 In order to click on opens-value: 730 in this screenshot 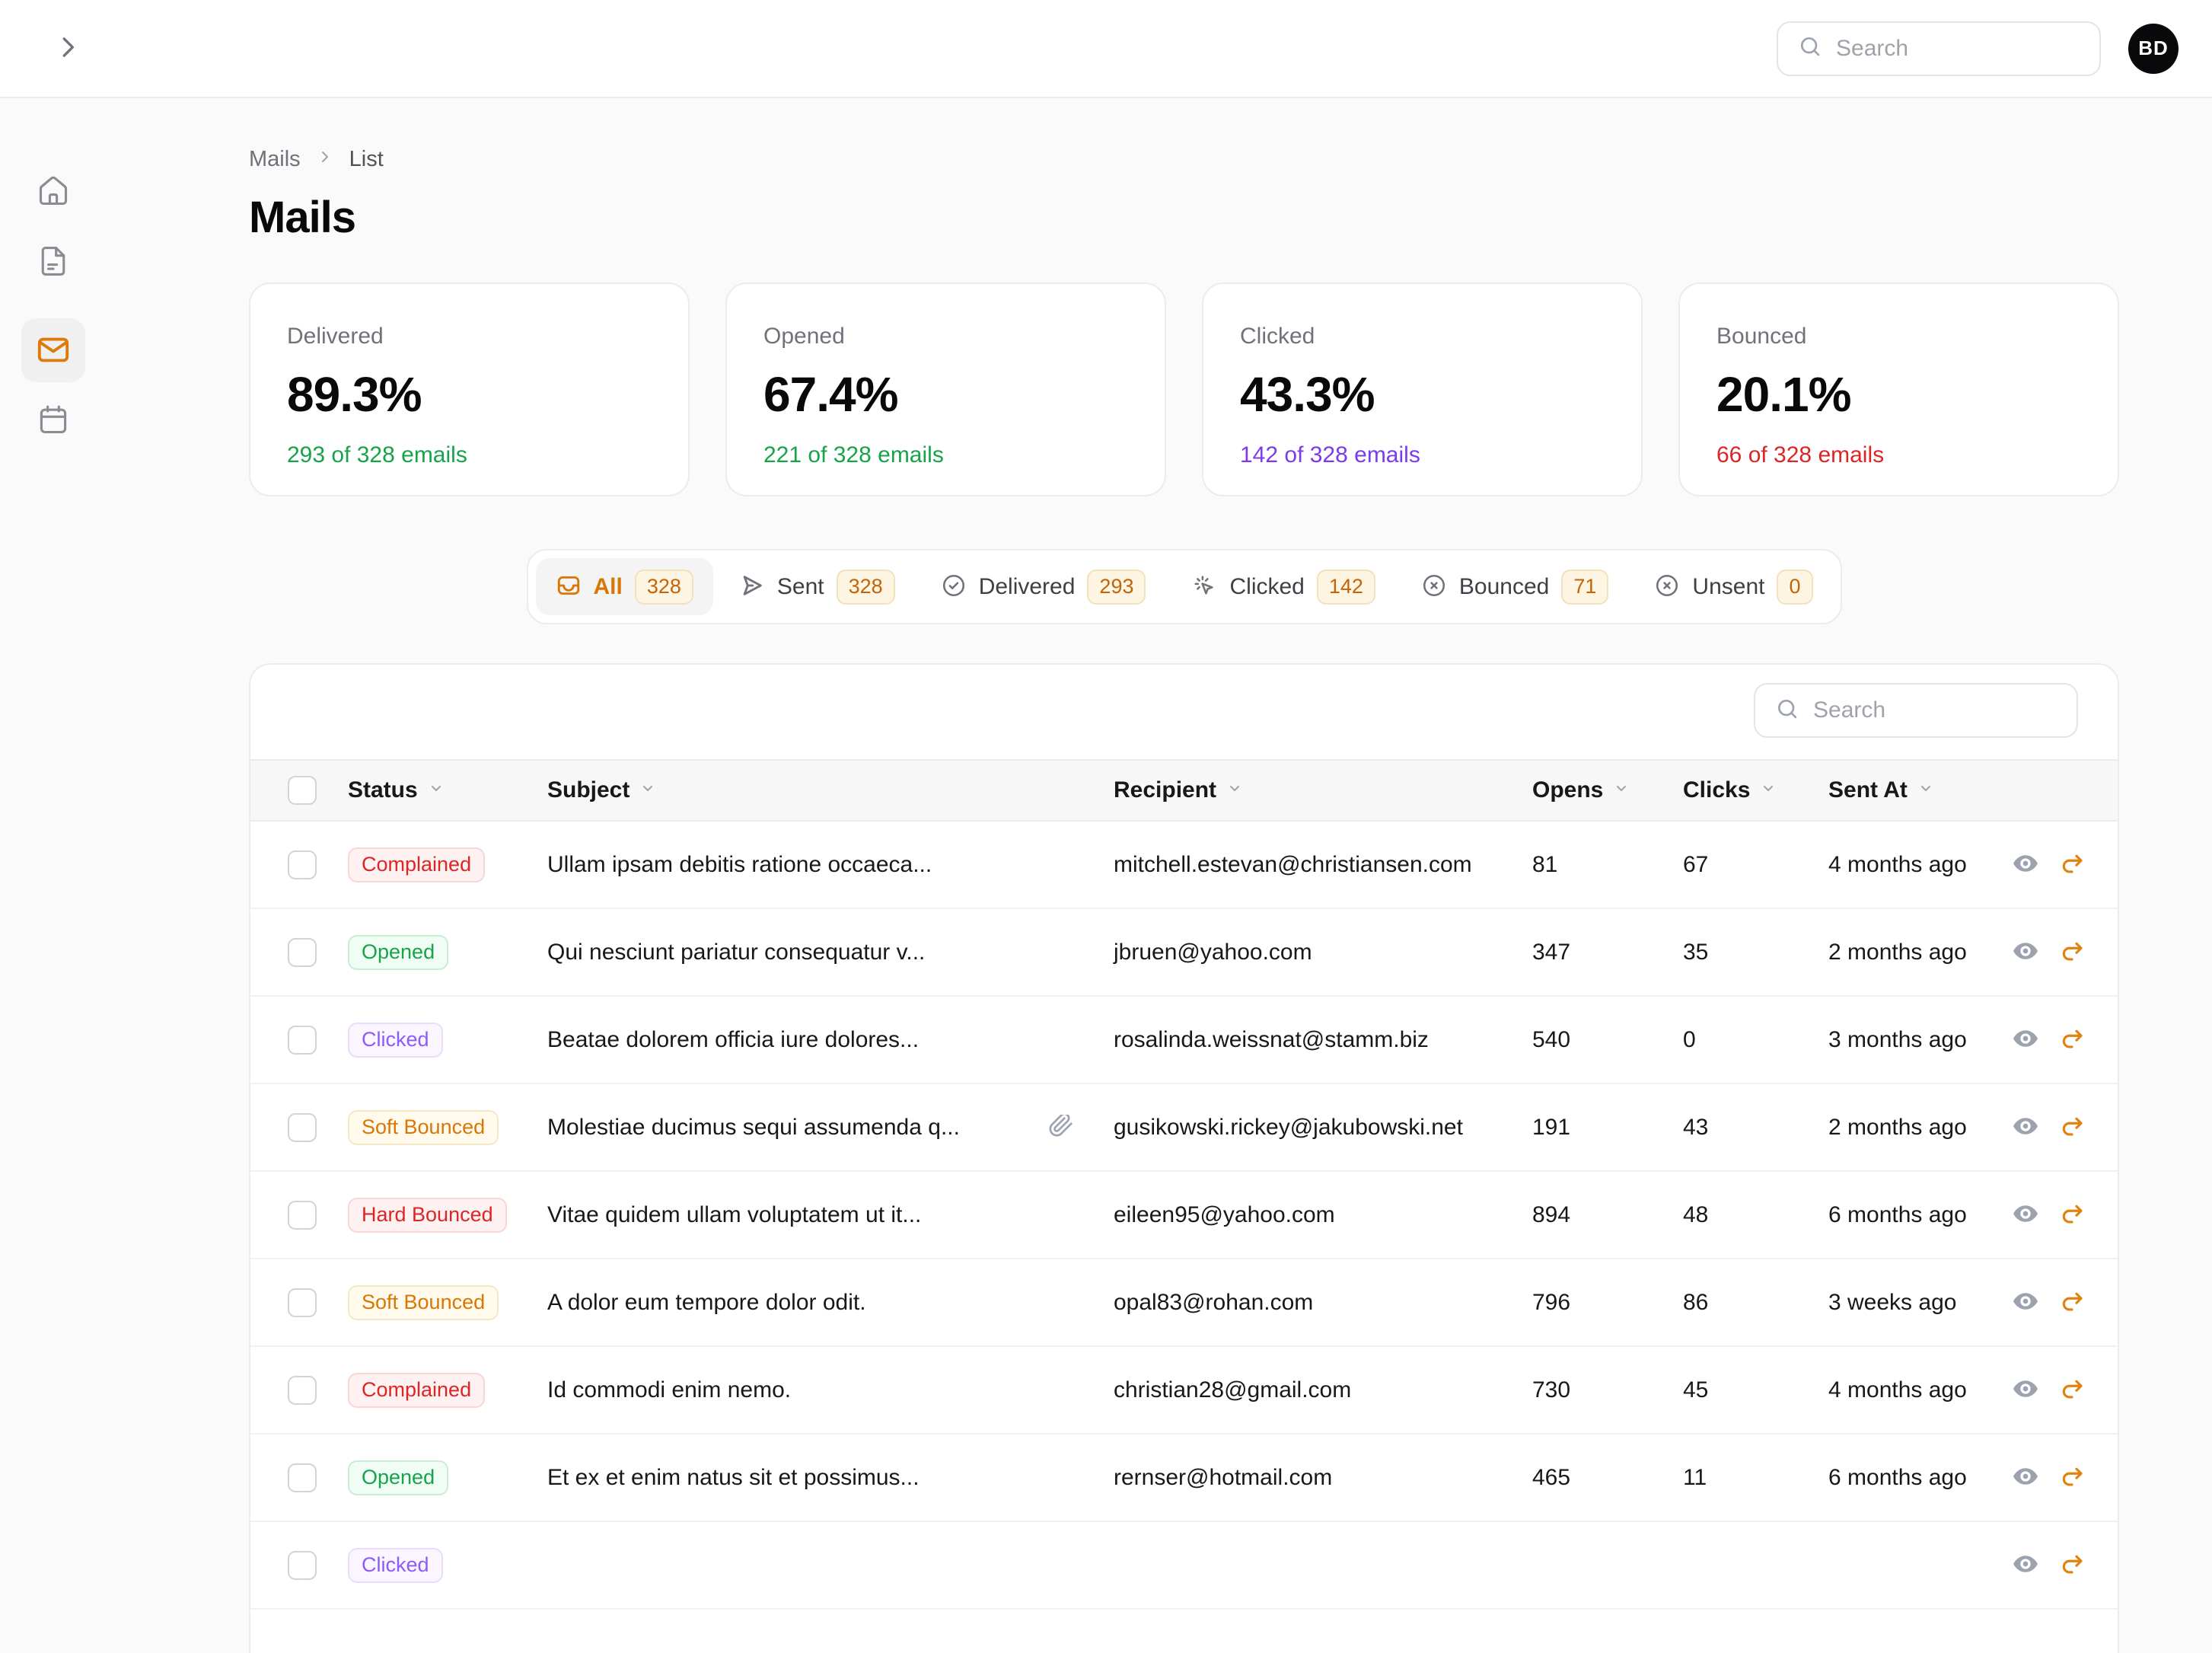, I will do `click(1607, 1390)`.